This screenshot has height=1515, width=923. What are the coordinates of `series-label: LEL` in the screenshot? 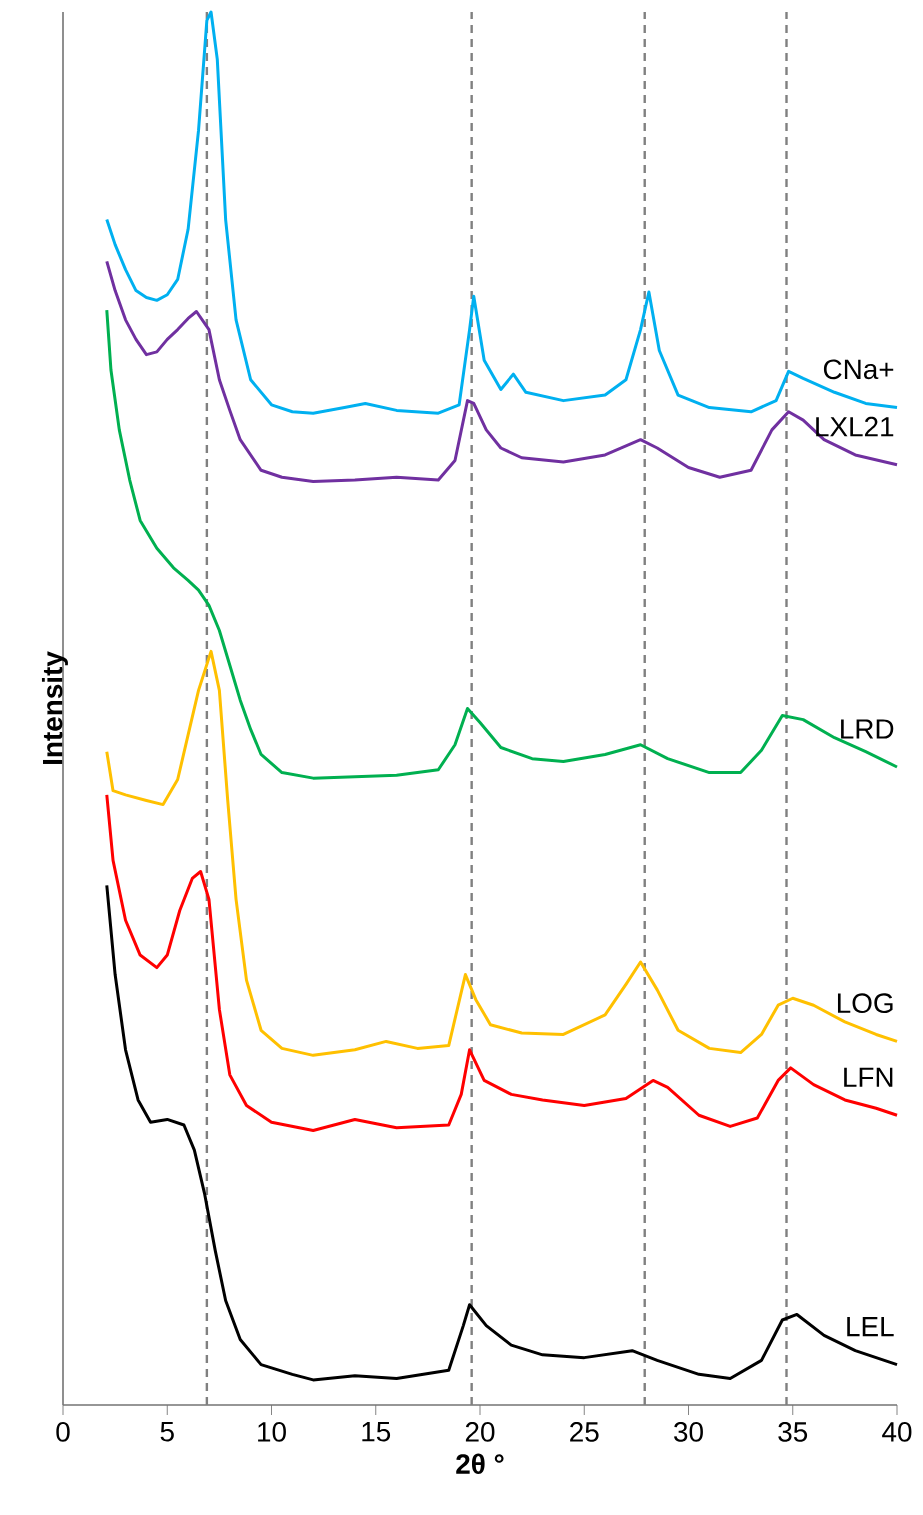 It's located at (870, 1327).